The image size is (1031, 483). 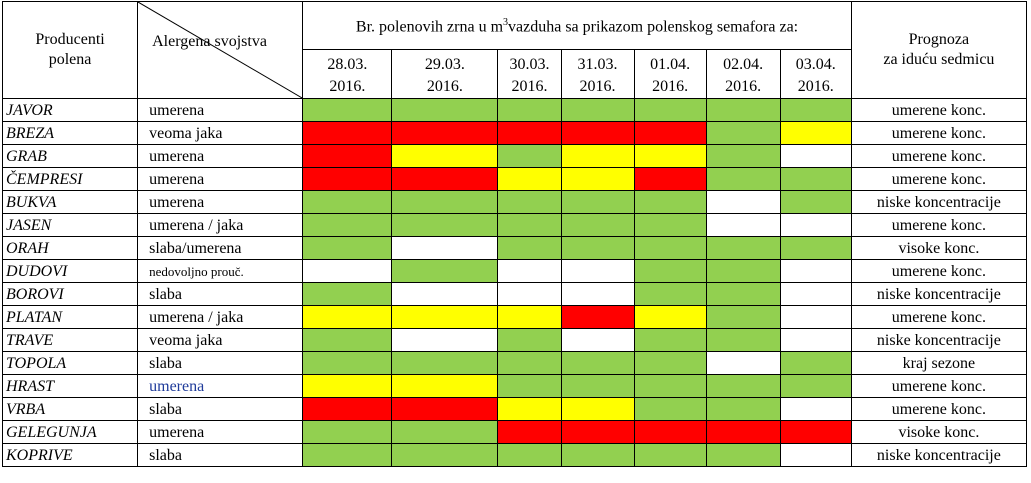 I want to click on date-day: 29.03., so click(x=444, y=64).